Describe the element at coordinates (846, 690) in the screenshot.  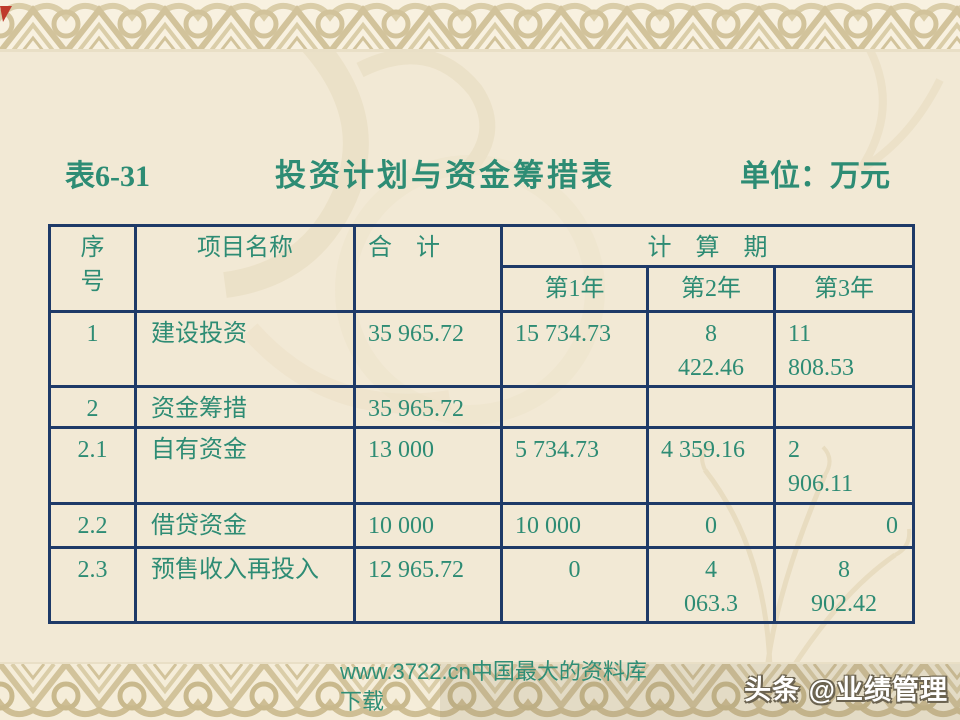
I see `toutiao-watermark: 头条 @业绩管理` at that location.